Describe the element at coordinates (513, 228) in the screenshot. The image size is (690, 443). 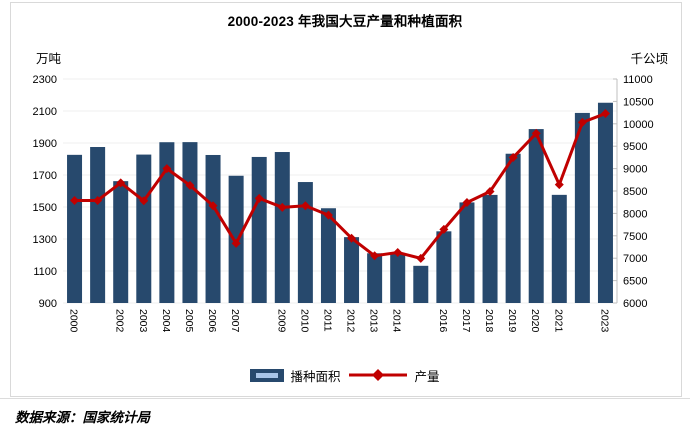
I see `bar-2019` at that location.